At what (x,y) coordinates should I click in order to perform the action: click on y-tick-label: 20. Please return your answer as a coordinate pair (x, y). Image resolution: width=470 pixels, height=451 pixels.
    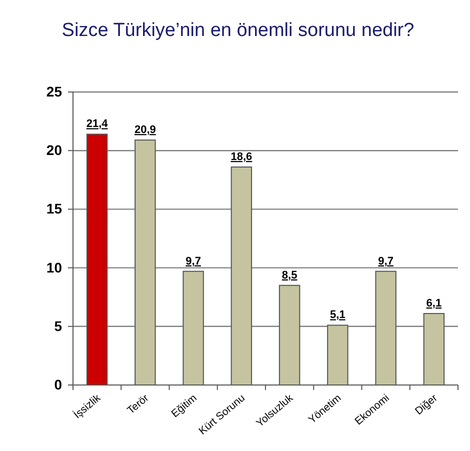
    Looking at the image, I should click on (54, 150).